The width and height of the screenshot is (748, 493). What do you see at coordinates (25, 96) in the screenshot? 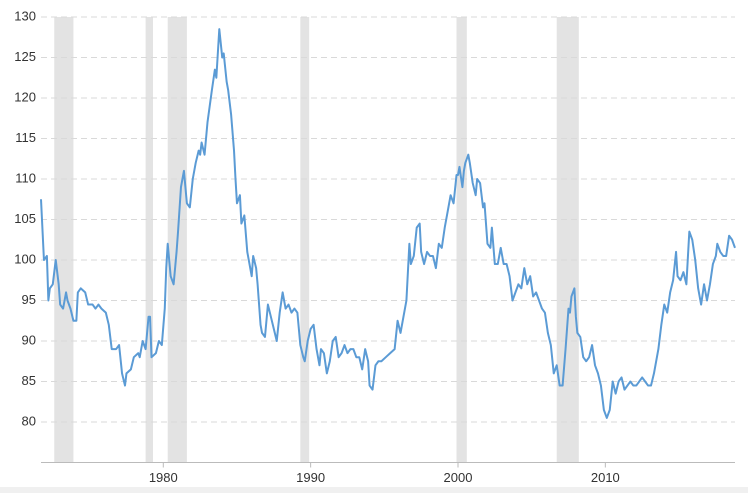
I see `y-tick-label: 120` at bounding box center [25, 96].